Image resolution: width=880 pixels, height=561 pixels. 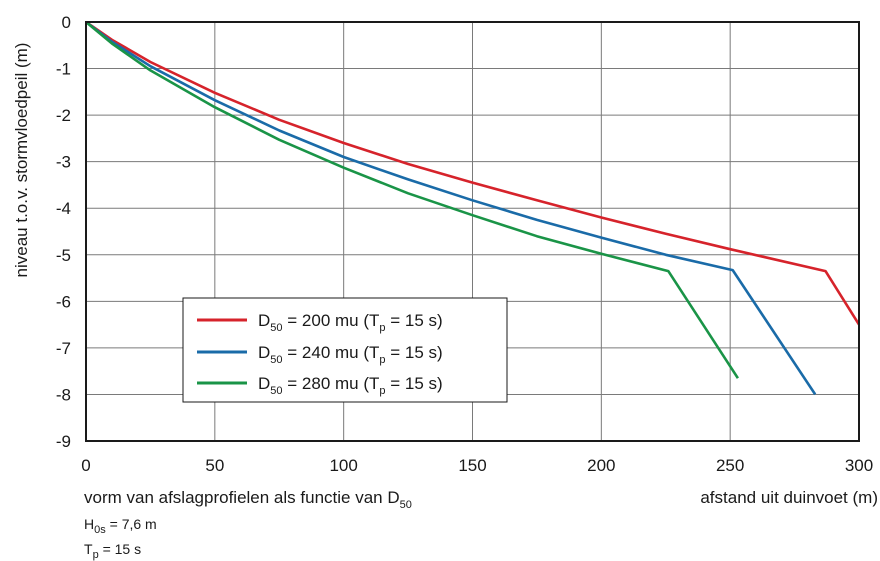 What do you see at coordinates (66, 22) in the screenshot?
I see `y-tick-label: 0` at bounding box center [66, 22].